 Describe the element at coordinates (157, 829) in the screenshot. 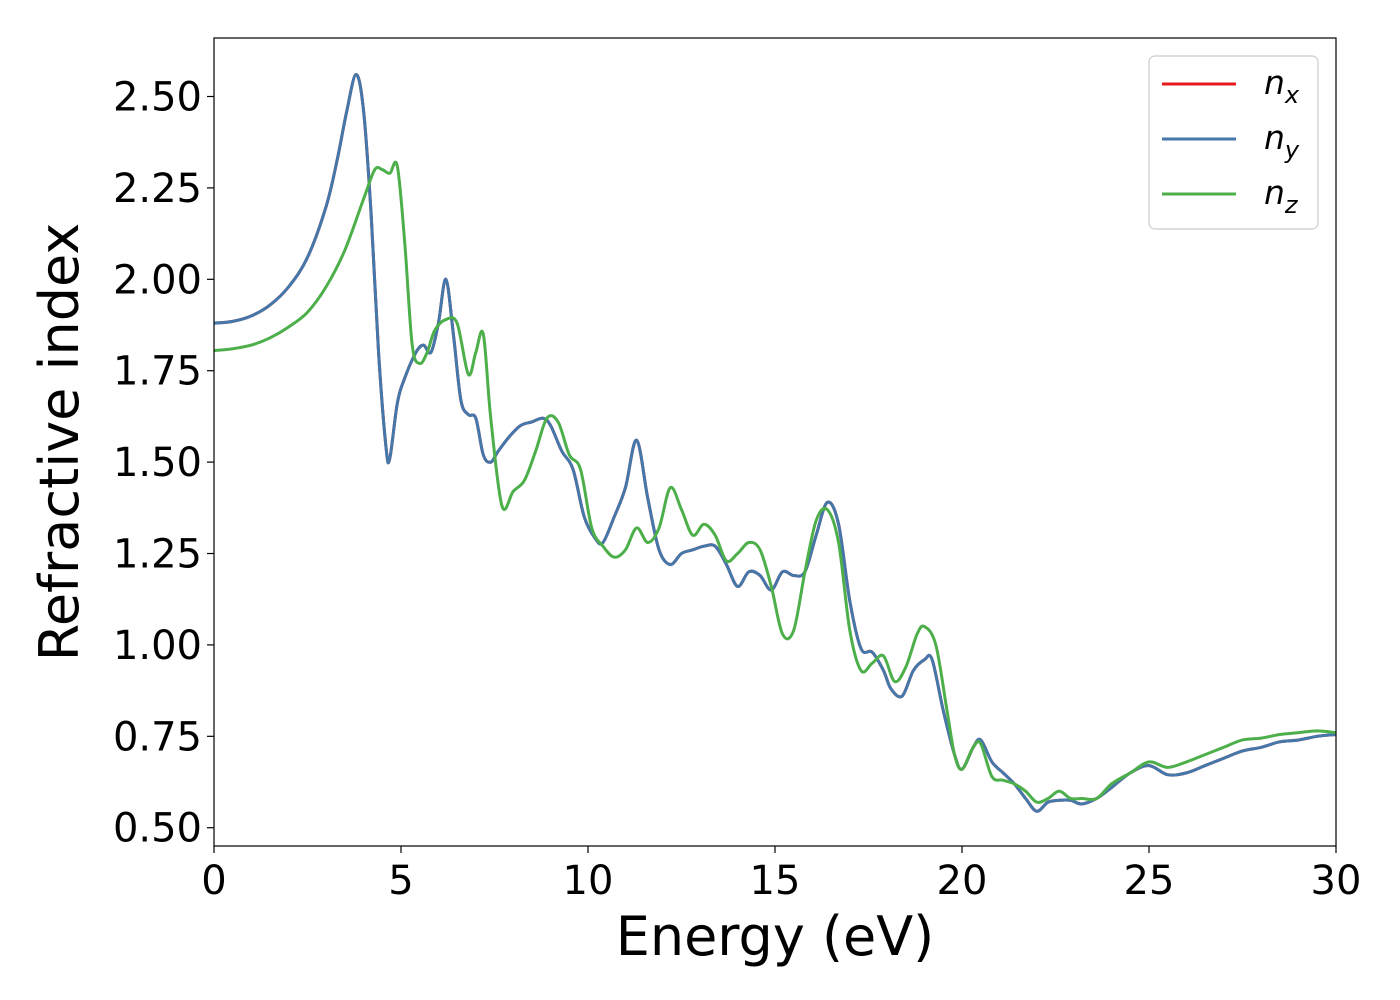

I see `y-tick-label: 0.50` at that location.